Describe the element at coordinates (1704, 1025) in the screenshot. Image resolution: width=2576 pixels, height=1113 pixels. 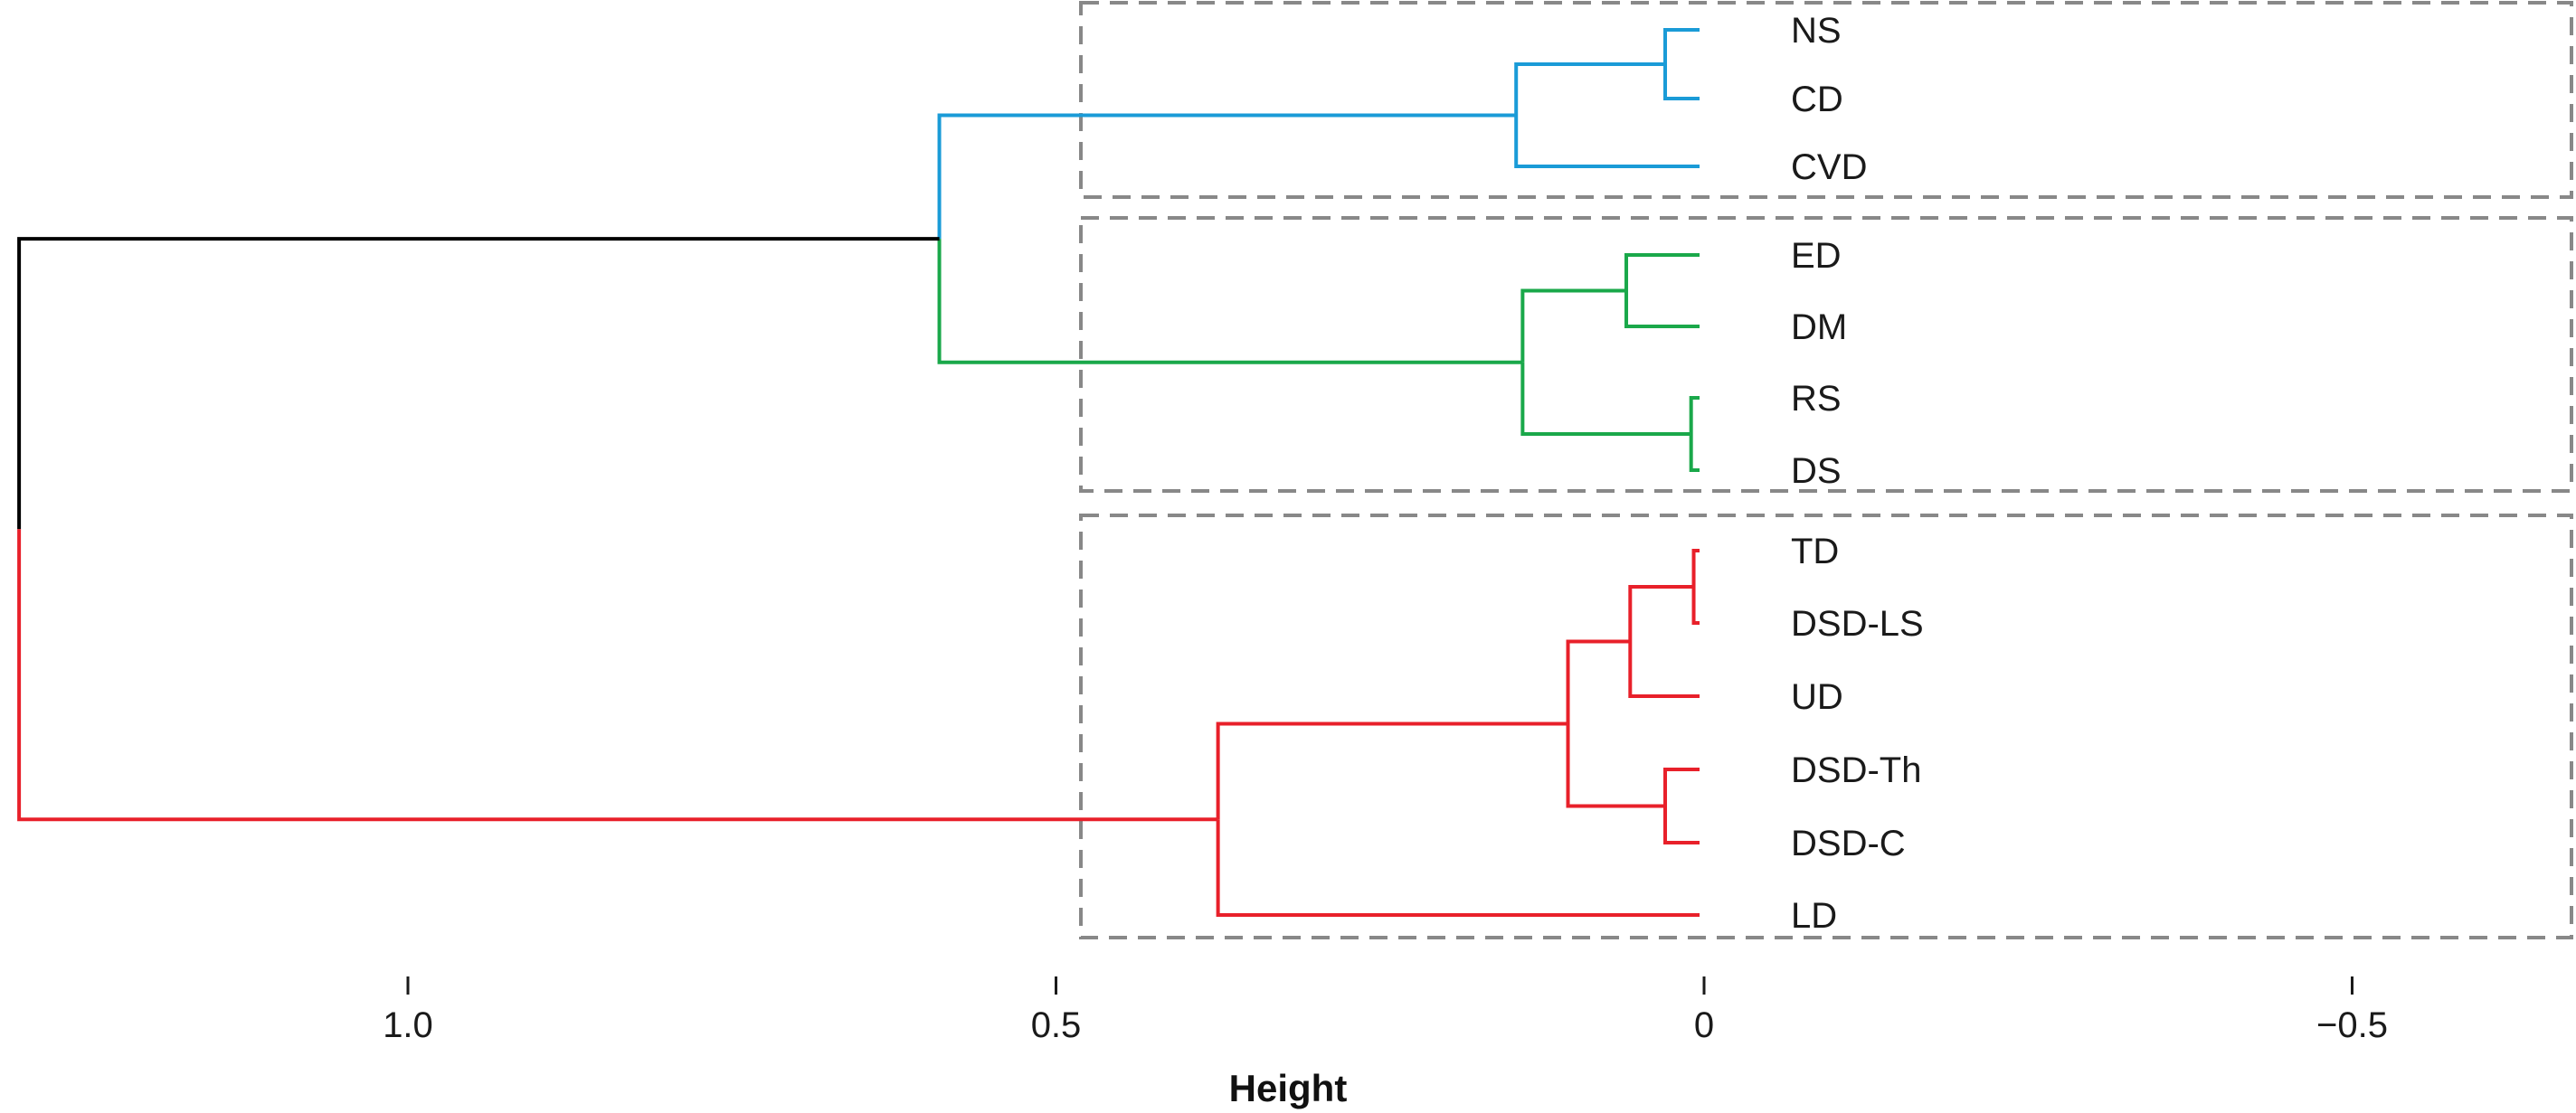
I see `x-tick-label: 0` at that location.